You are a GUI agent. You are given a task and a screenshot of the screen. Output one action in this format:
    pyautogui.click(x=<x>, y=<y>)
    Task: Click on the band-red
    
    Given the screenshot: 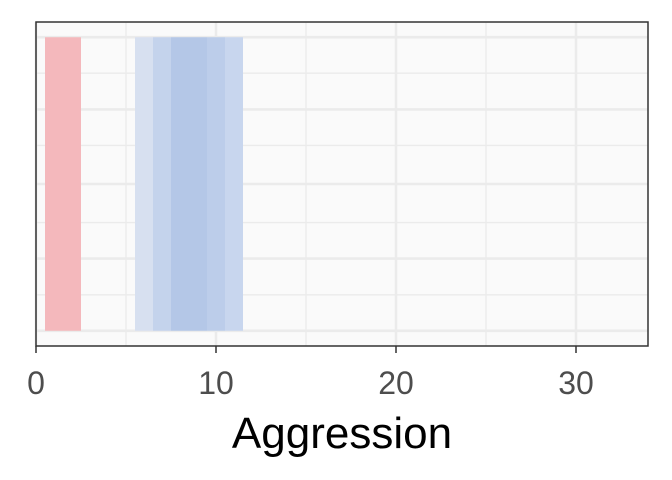 What is the action you would take?
    pyautogui.click(x=63, y=184)
    